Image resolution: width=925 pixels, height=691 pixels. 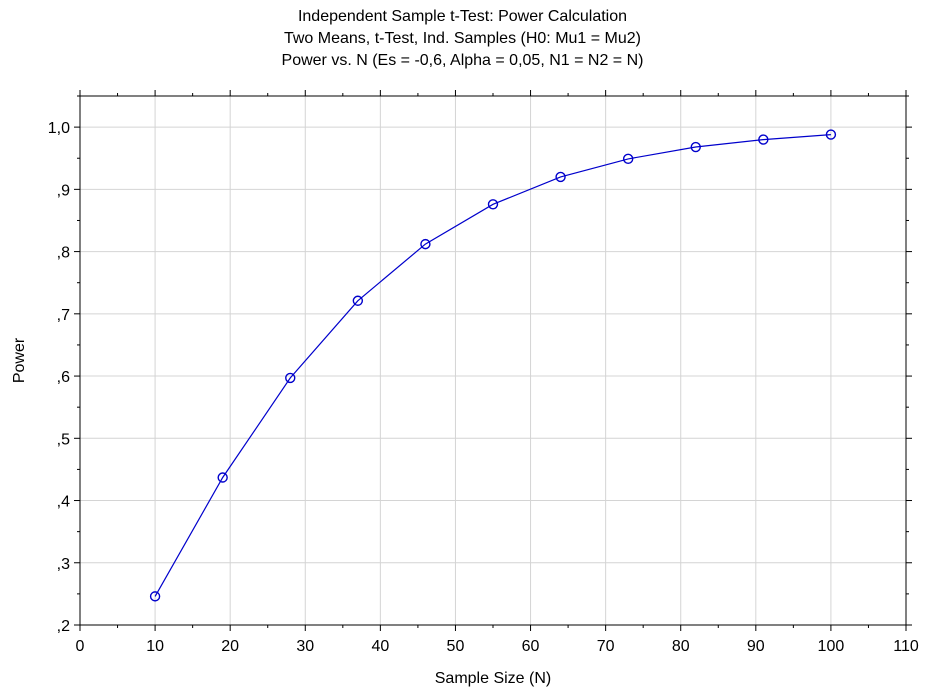 What do you see at coordinates (606, 646) in the screenshot?
I see `x-tick-label: 70` at bounding box center [606, 646].